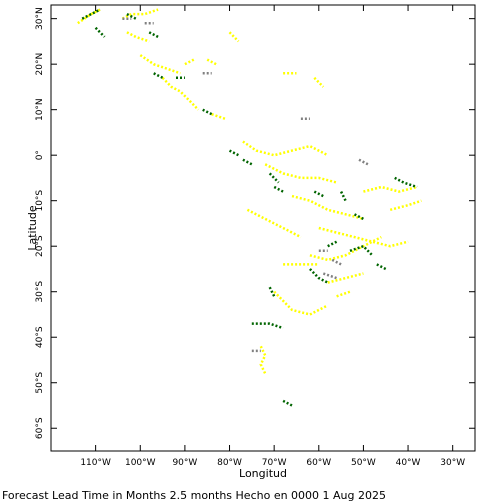 The width and height of the screenshot is (481, 504). What do you see at coordinates (40, 292) in the screenshot?
I see `y-tick-label: 30°S` at bounding box center [40, 292].